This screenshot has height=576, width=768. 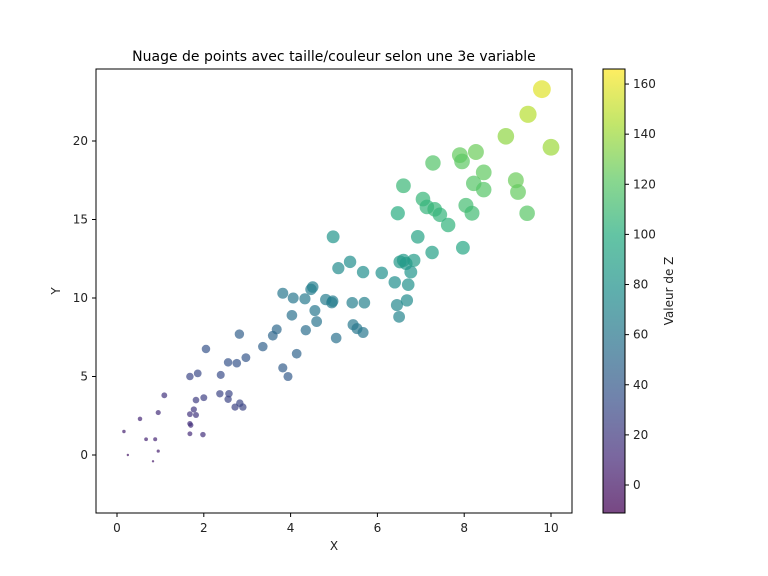 What do you see at coordinates (644, 184) in the screenshot?
I see `colorbar-tick-label: 120` at bounding box center [644, 184].